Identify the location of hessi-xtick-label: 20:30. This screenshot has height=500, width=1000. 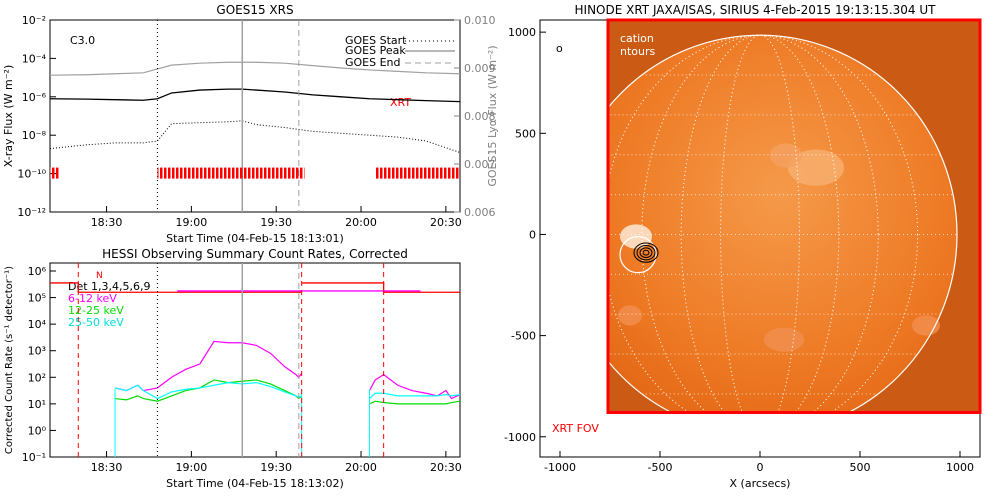
(446, 467).